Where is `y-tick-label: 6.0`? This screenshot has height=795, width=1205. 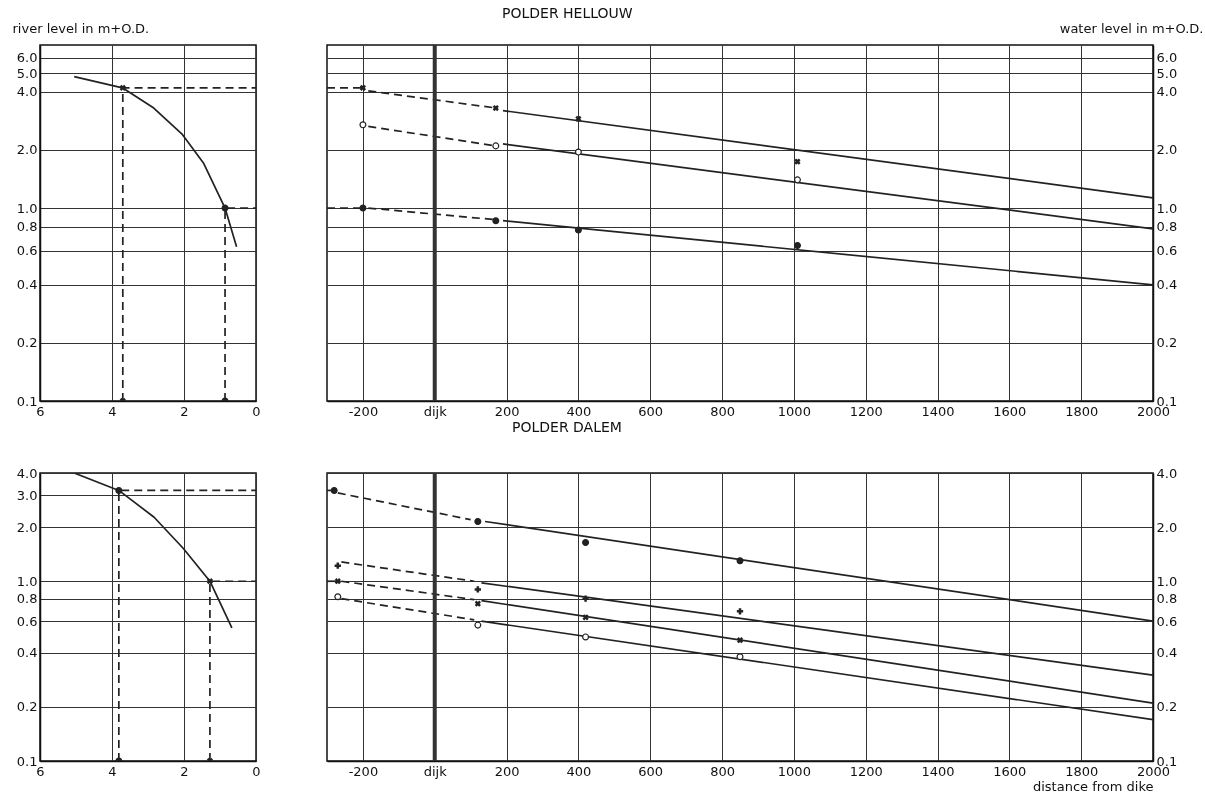
y-tick-label: 6.0 is located at coordinates (27, 58).